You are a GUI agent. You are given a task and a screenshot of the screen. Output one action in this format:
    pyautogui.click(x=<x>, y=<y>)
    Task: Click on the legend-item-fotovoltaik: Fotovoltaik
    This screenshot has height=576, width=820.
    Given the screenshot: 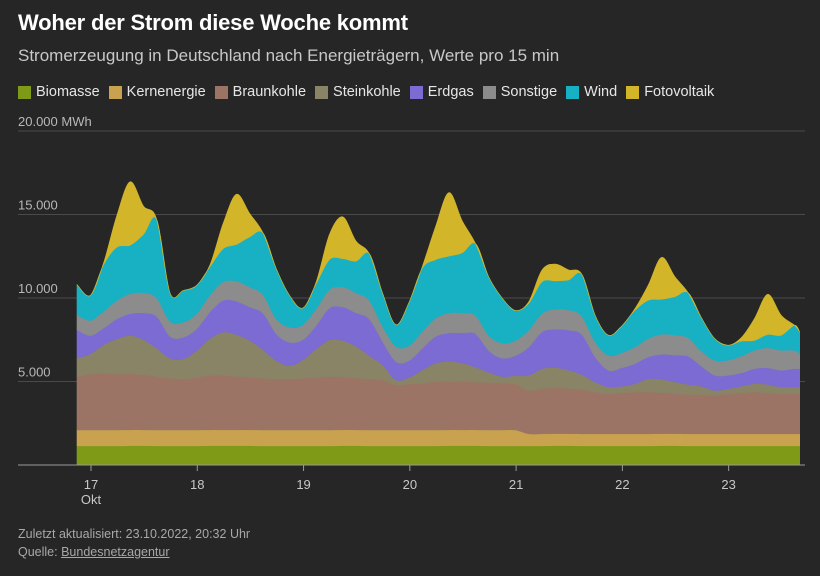 What is the action you would take?
    pyautogui.click(x=670, y=92)
    